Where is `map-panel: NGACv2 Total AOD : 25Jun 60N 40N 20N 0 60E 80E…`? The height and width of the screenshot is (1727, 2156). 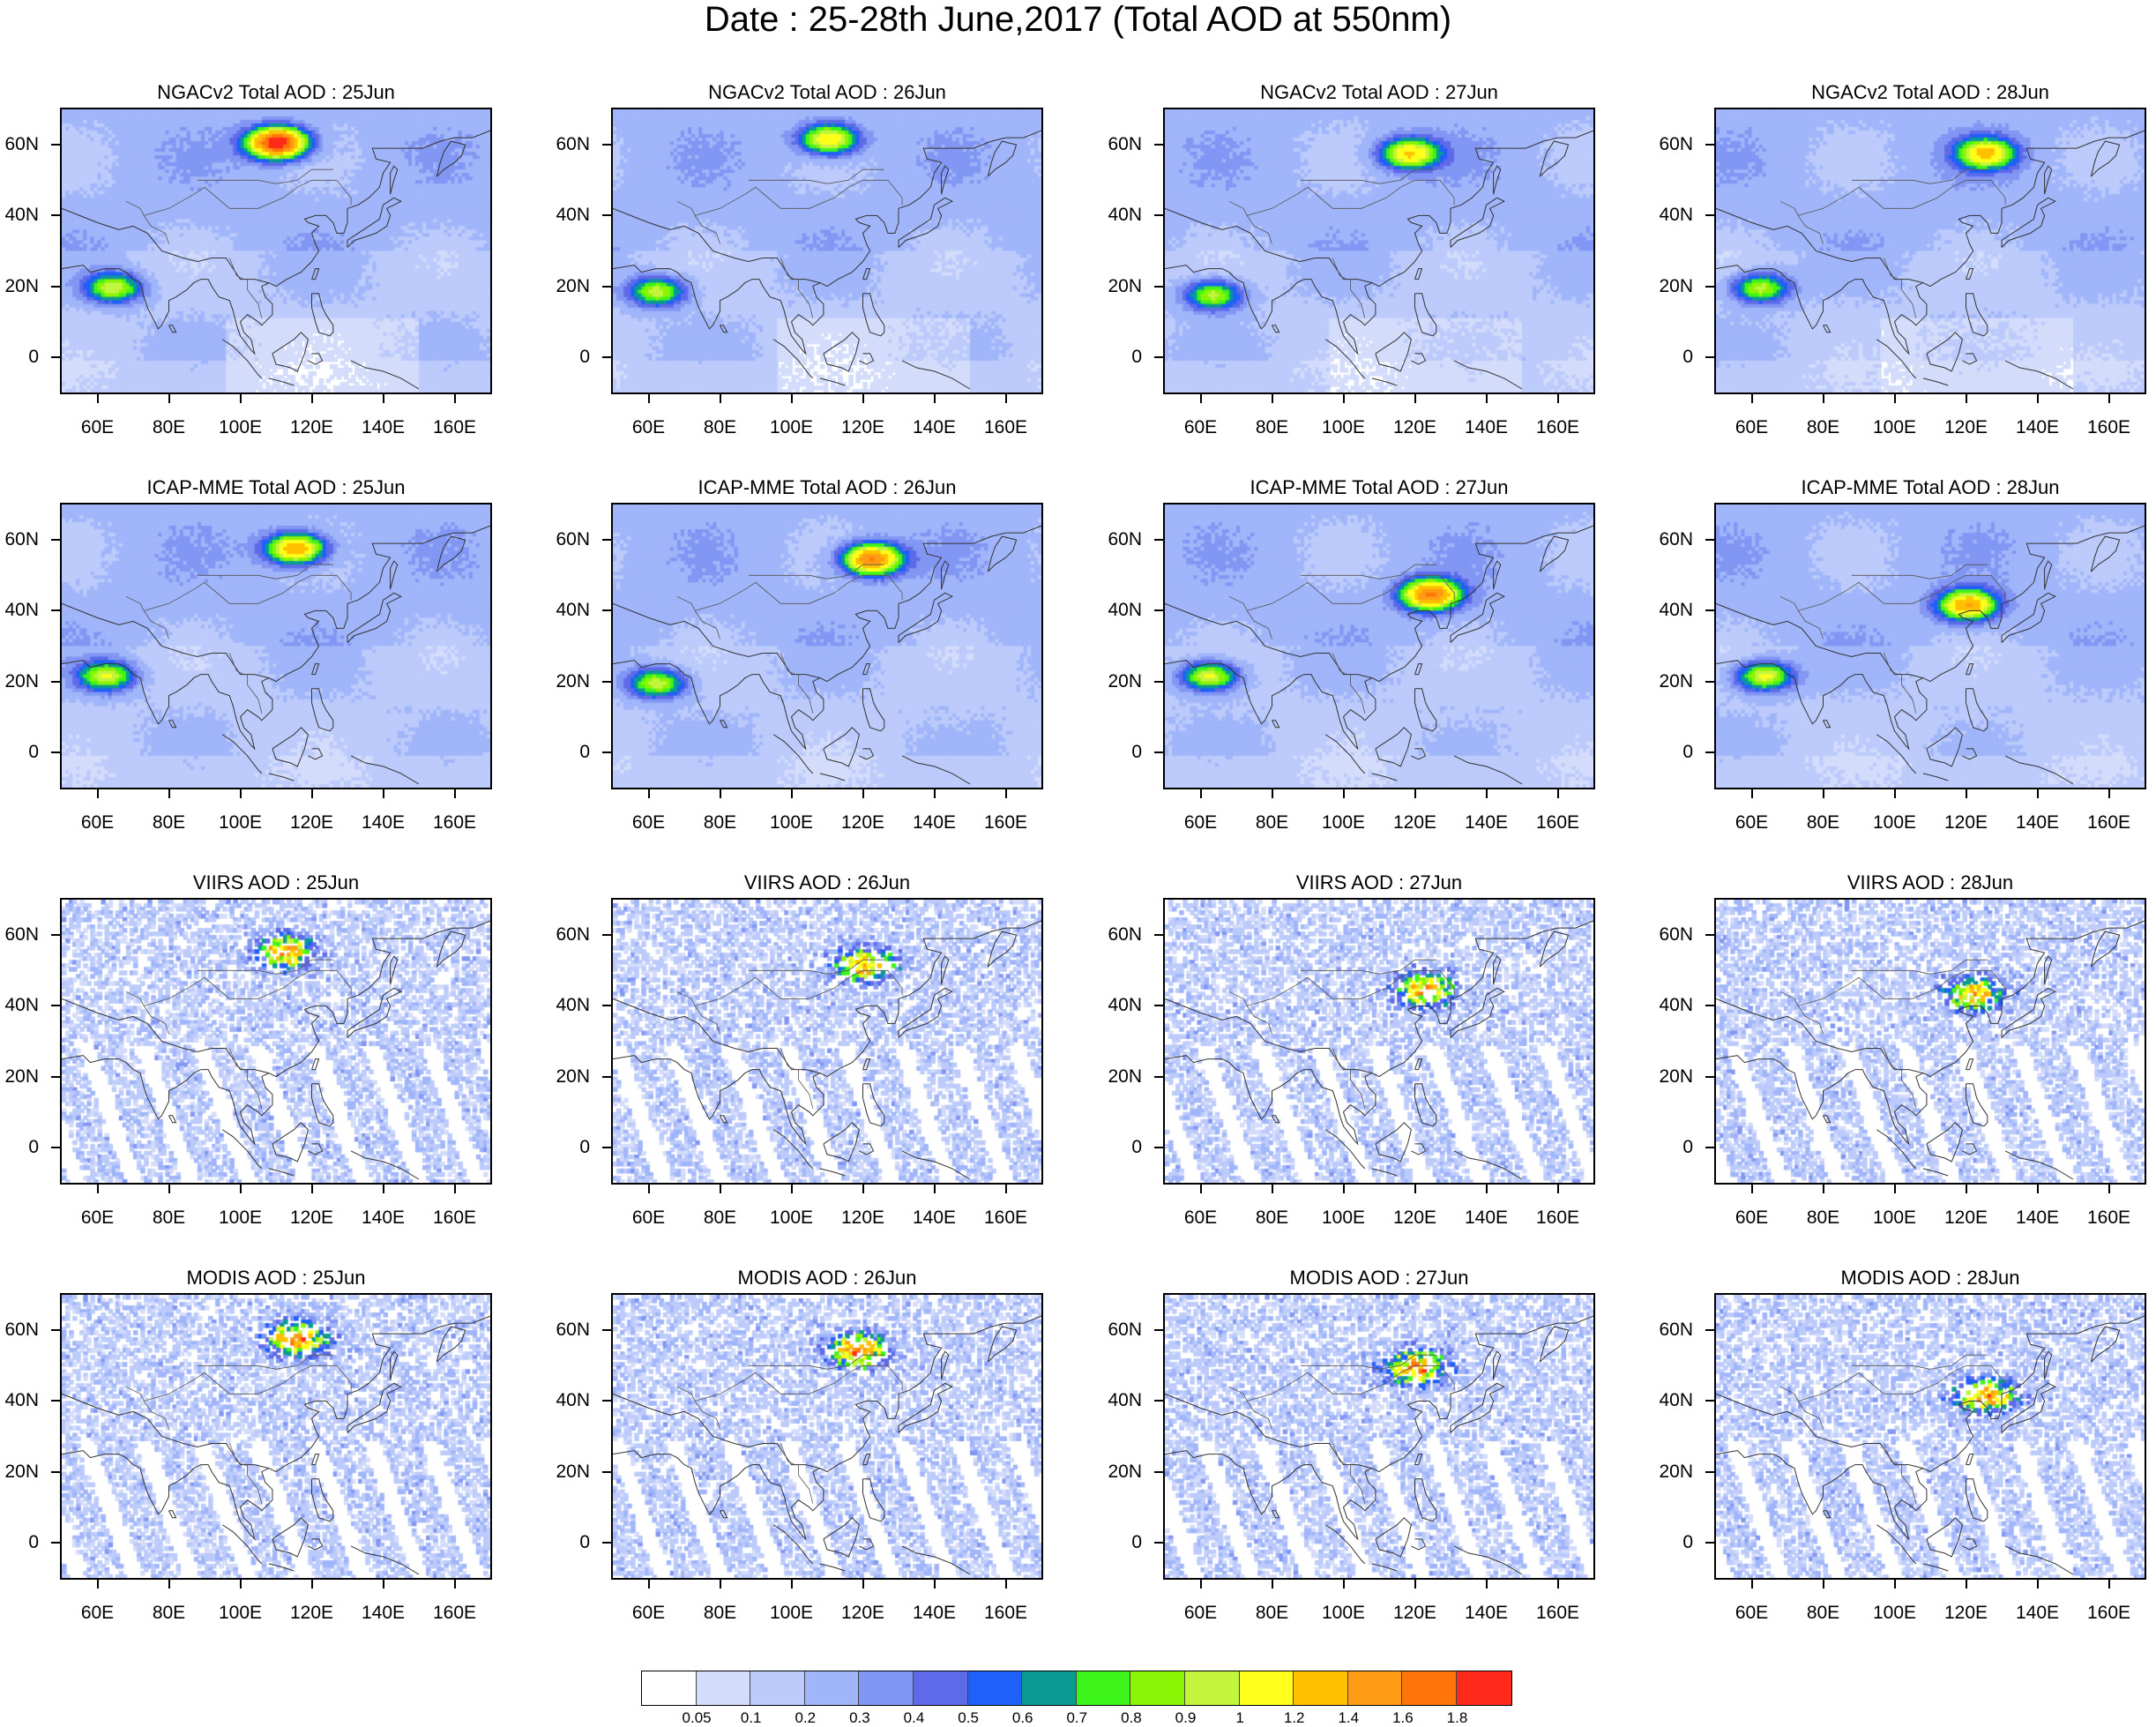
map-panel: NGACv2 Total AOD : 25Jun 60N 40N 20N 0 60E 80E… is located at coordinates (247, 275).